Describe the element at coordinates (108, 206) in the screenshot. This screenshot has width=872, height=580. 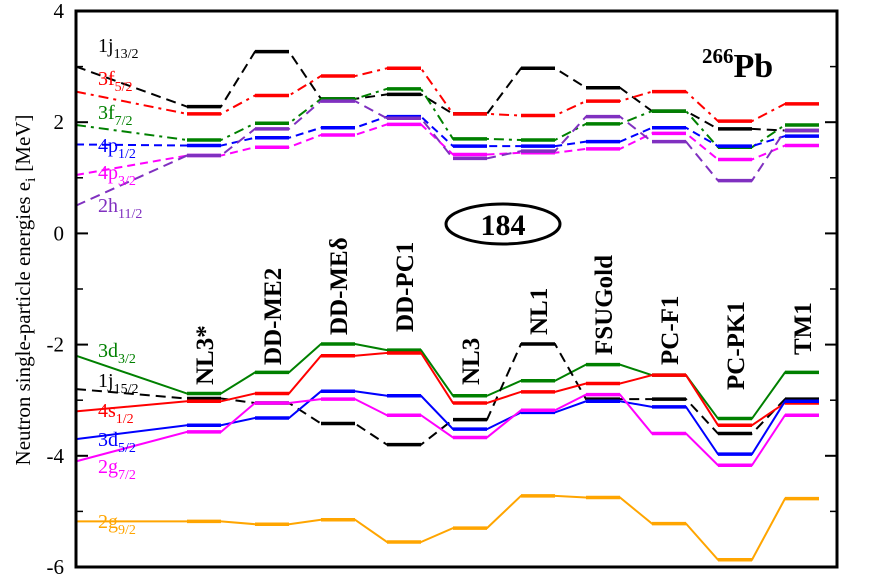
I see `level-label-main: 2h` at that location.